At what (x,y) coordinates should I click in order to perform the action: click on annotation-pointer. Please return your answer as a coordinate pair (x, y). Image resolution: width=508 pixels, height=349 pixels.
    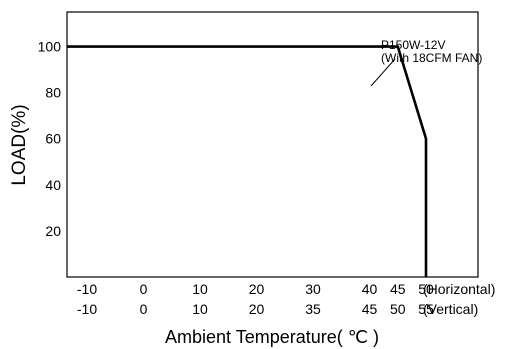
    Looking at the image, I should click on (383, 72).